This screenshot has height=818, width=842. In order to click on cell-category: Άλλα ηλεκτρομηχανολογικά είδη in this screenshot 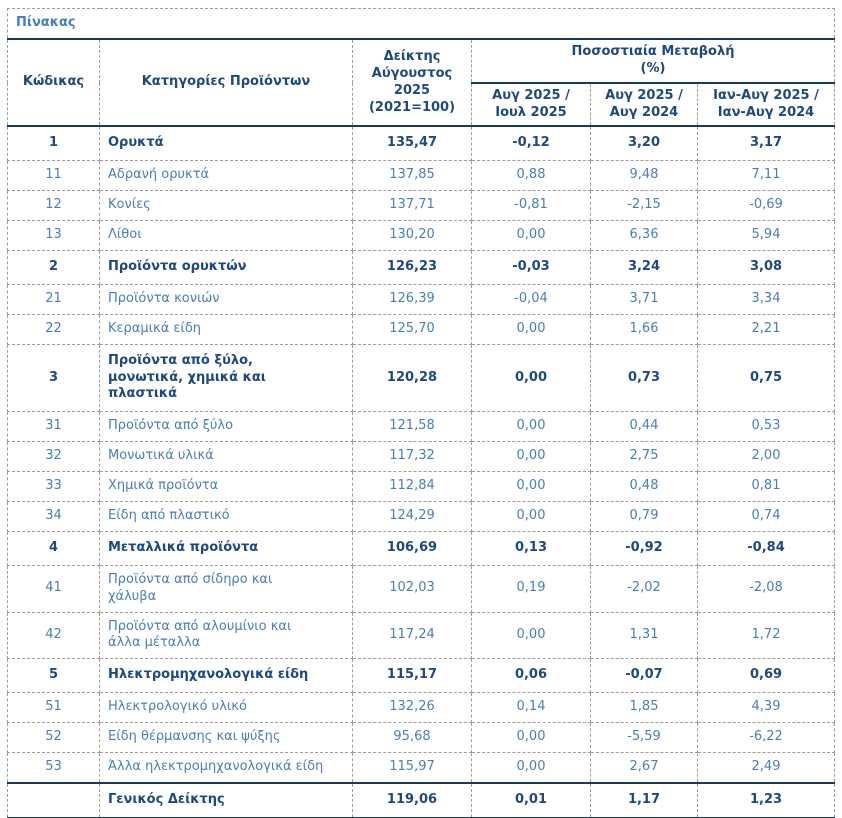, I will do `click(226, 768)`.